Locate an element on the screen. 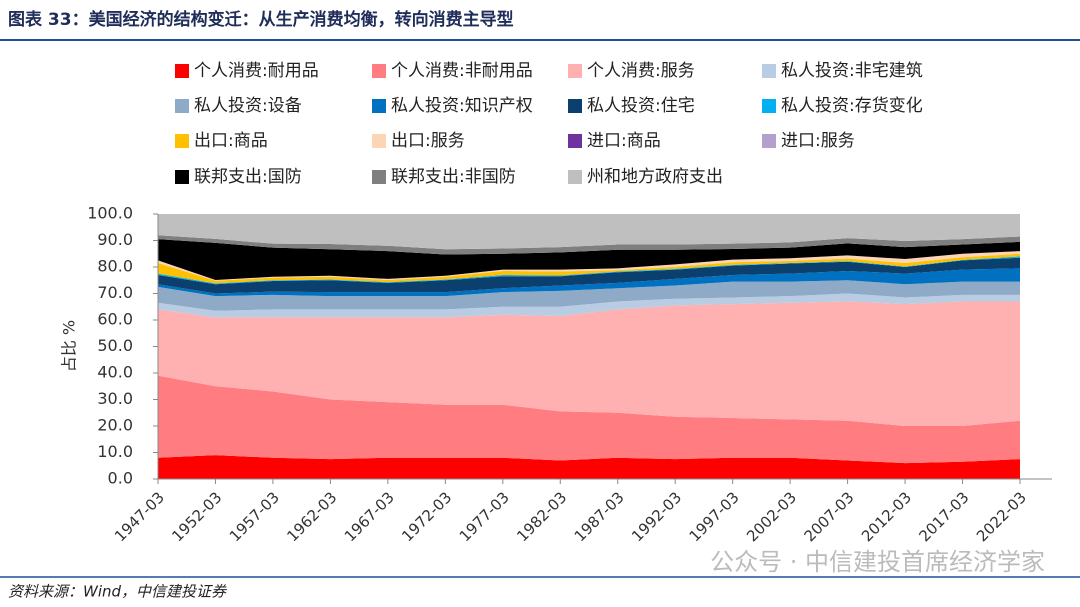 The width and height of the screenshot is (1080, 607). x-tick-label: 1952-03 is located at coordinates (196, 516).